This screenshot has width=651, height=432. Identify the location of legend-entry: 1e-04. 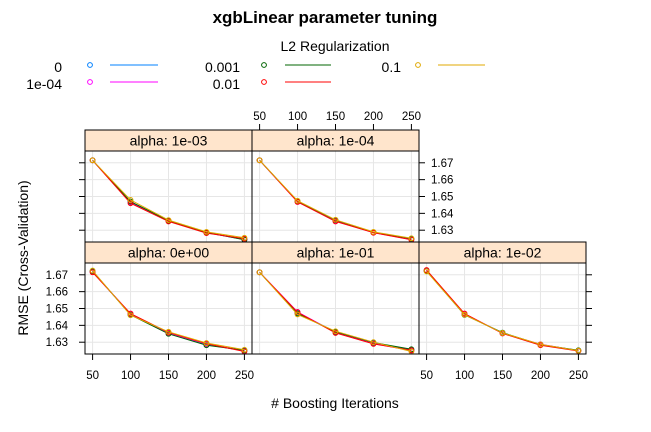
(92, 84).